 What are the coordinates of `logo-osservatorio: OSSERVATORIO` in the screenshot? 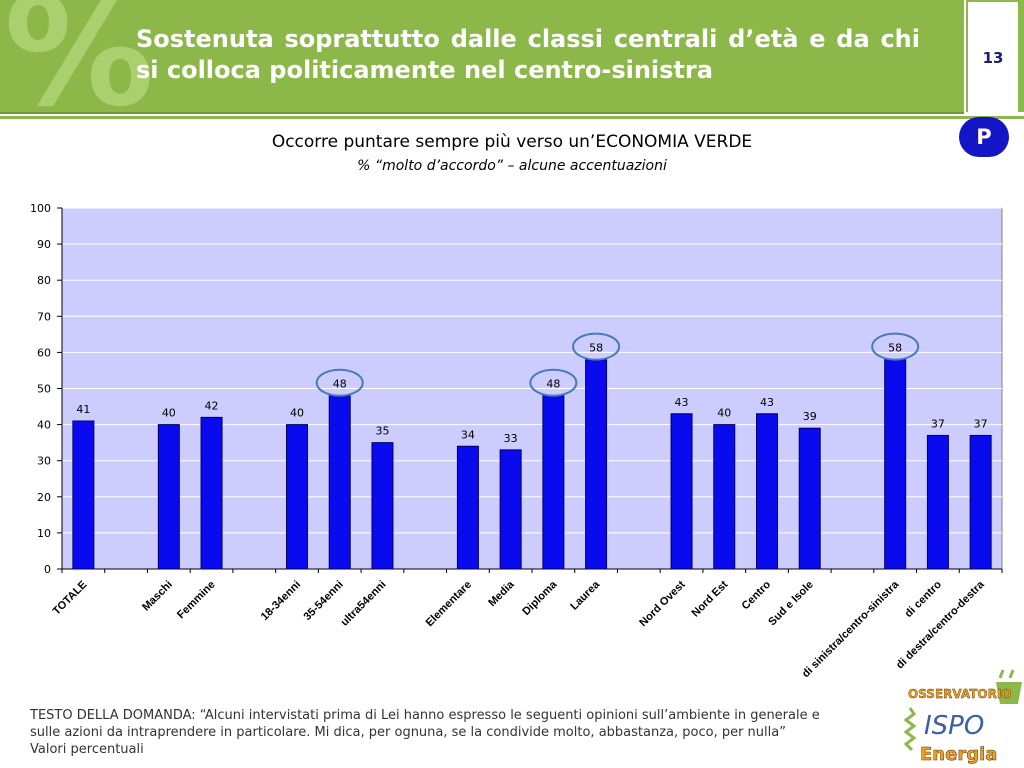 It's located at (960, 694).